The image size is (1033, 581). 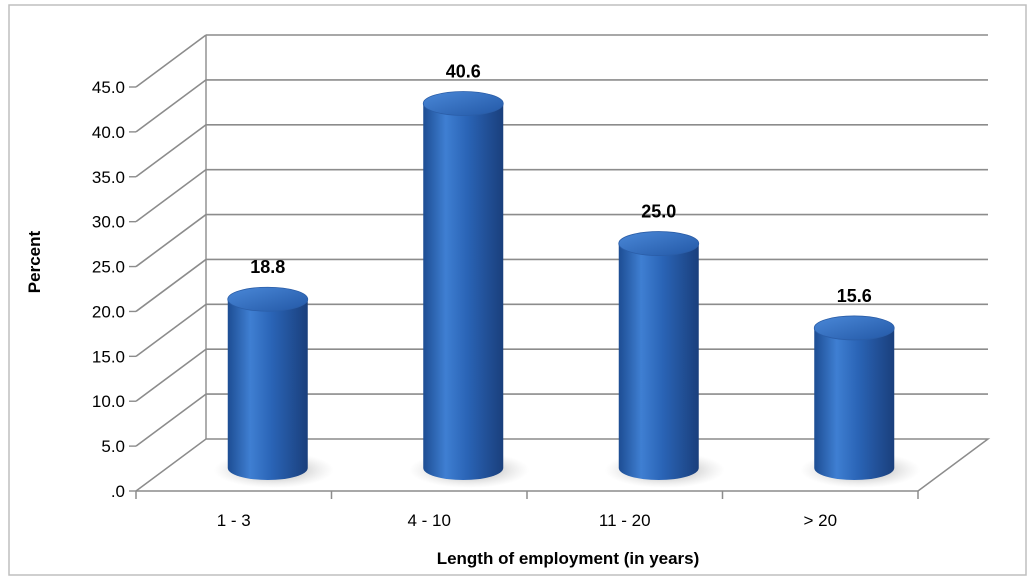 I want to click on y-tick-label: 10.0, so click(x=108, y=401).